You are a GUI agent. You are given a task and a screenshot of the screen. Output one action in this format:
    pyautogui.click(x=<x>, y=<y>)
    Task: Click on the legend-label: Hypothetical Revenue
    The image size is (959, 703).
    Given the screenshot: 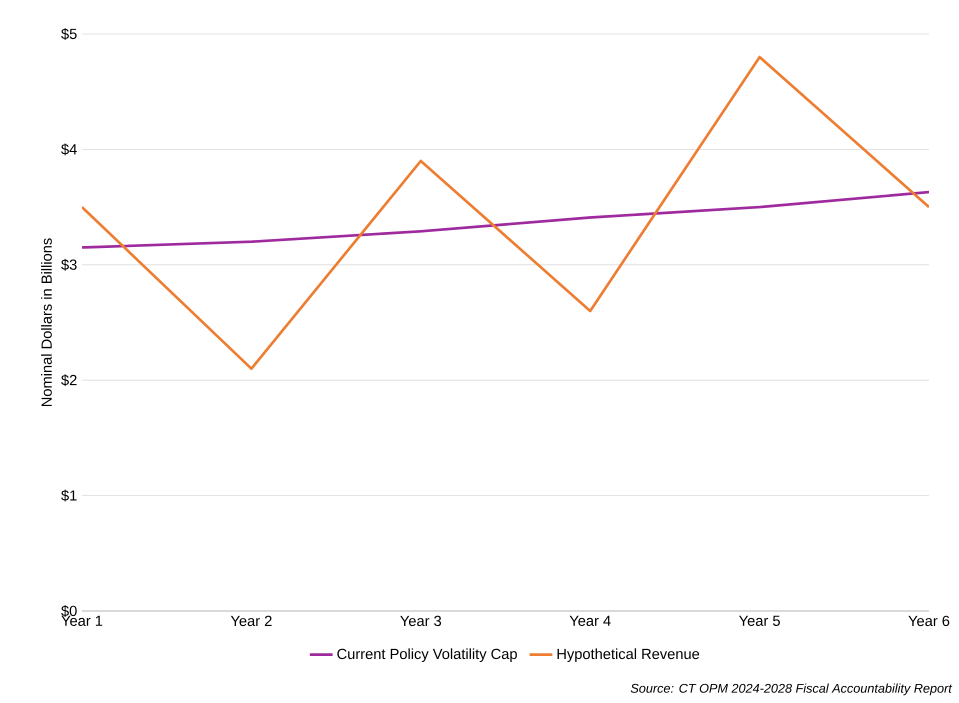 What is the action you would take?
    pyautogui.click(x=629, y=655)
    